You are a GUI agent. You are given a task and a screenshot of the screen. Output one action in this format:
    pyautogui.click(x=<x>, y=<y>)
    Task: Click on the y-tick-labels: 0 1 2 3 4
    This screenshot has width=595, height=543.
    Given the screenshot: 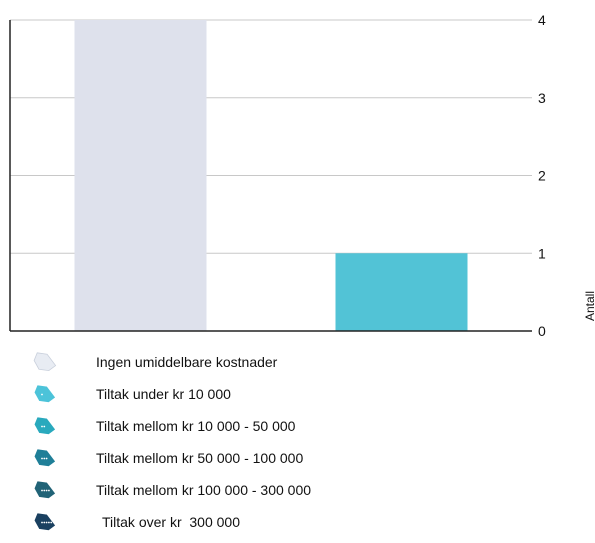 What is the action you would take?
    pyautogui.click(x=542, y=175)
    